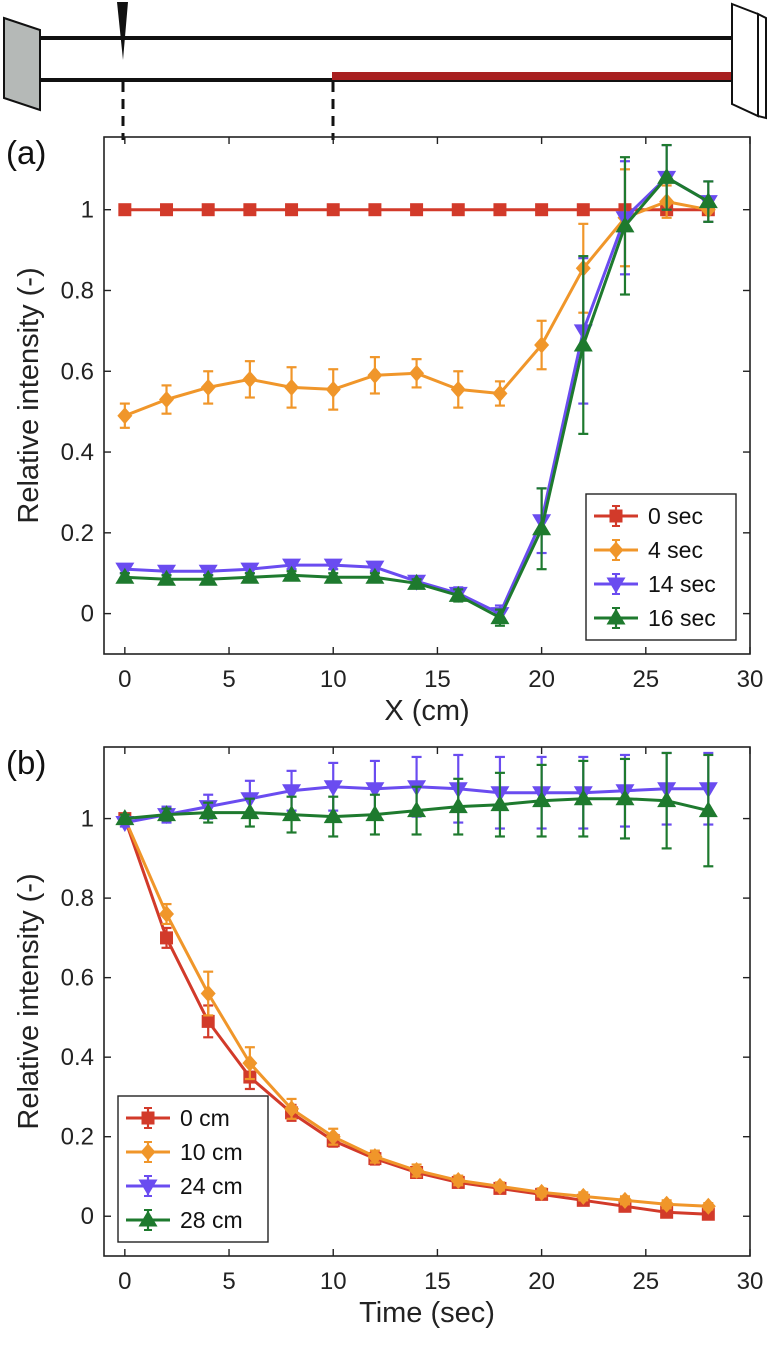  What do you see at coordinates (87, 819) in the screenshot?
I see `y-tick-label: 1` at bounding box center [87, 819].